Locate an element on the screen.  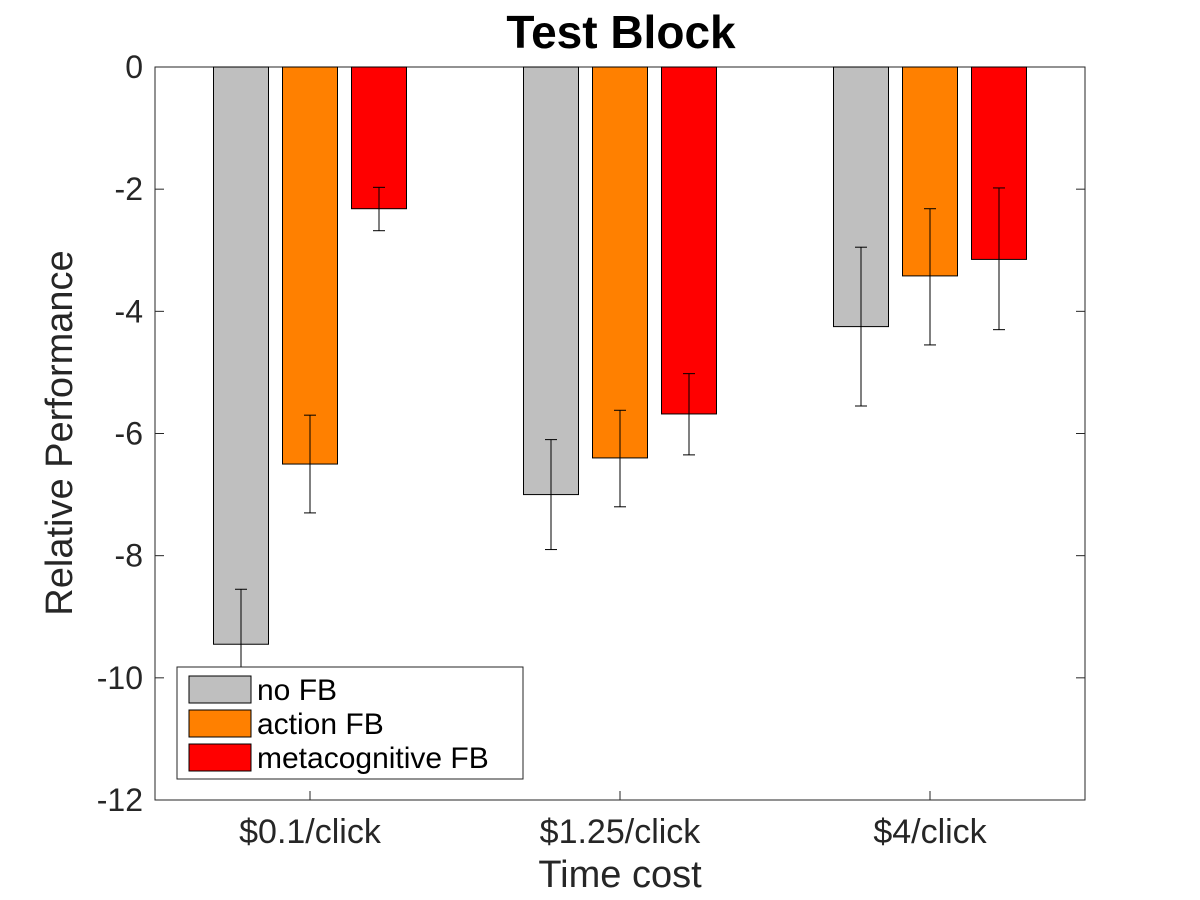
y-tick-label: -8 is located at coordinates (129, 556).